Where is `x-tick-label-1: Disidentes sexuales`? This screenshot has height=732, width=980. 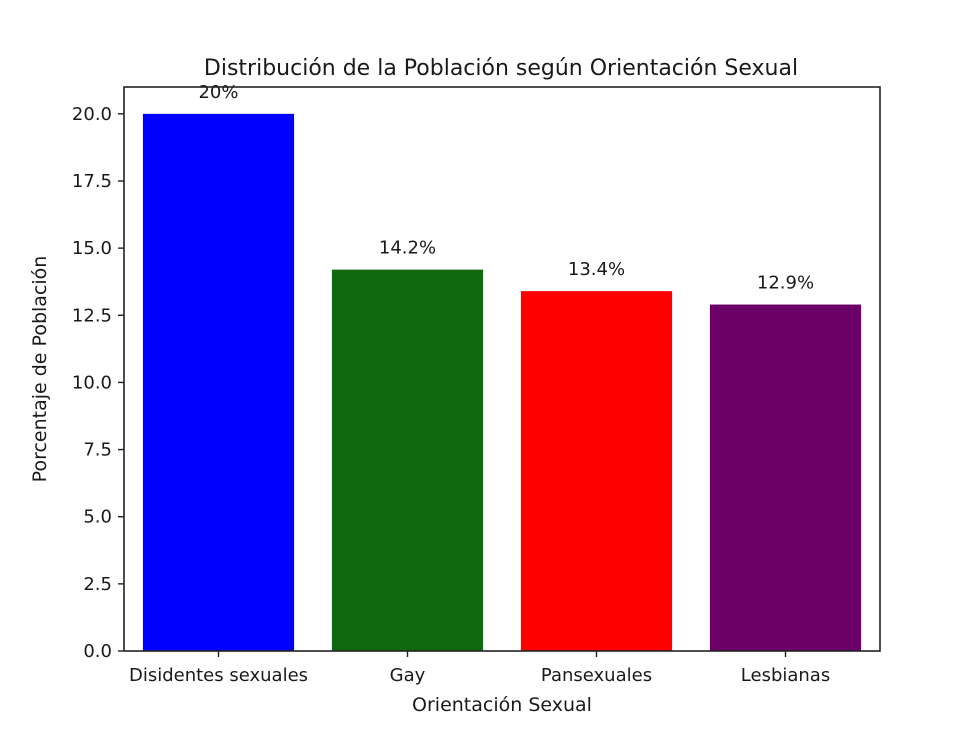
x-tick-label-1: Disidentes sexuales is located at coordinates (218, 675).